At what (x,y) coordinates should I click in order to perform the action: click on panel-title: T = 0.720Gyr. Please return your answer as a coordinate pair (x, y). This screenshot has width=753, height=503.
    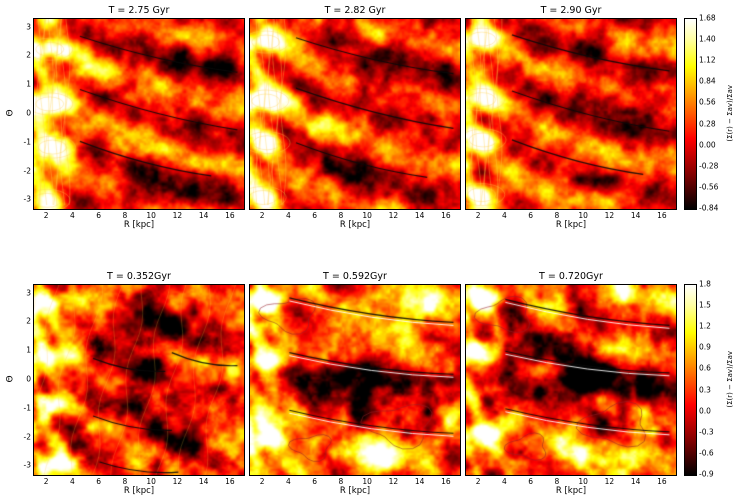
    Looking at the image, I should click on (571, 276).